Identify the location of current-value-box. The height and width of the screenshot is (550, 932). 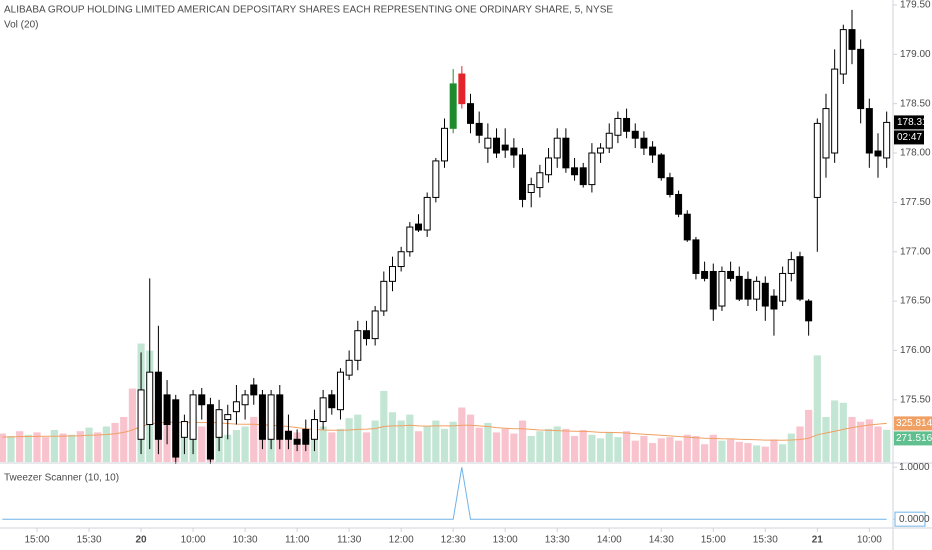
(910, 519).